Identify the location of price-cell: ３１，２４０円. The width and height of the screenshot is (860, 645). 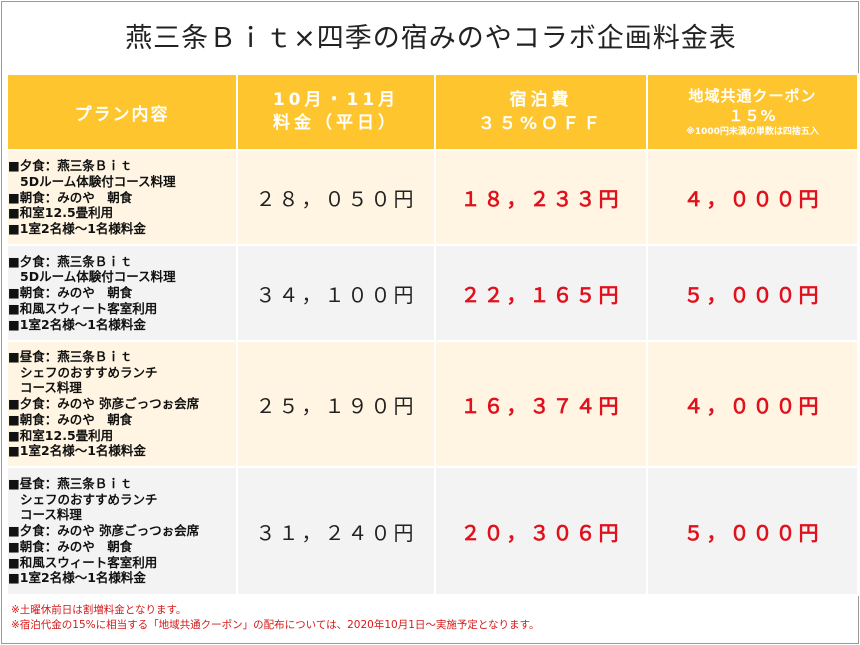
(336, 531).